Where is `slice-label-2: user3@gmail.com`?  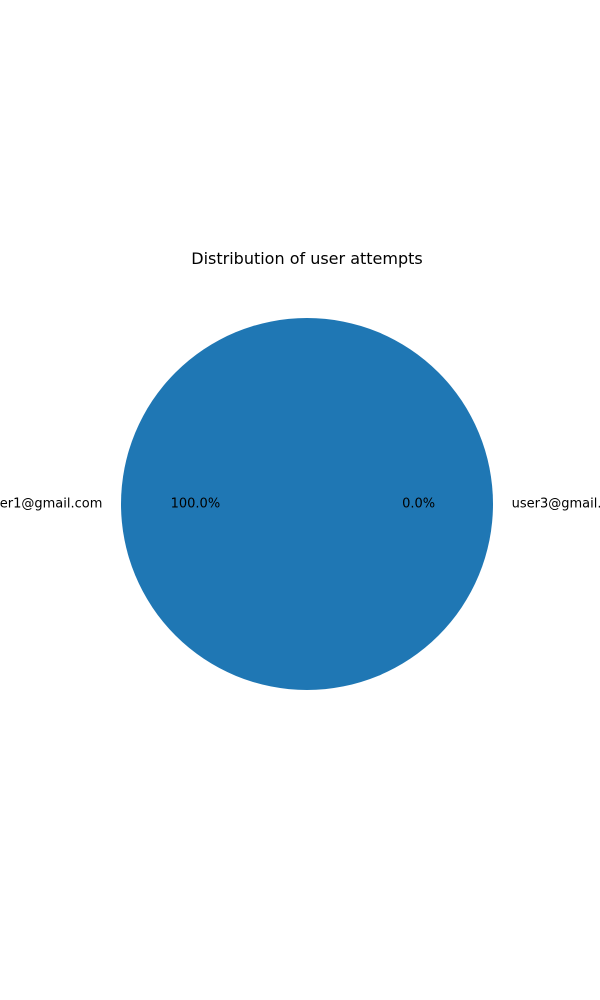 slice-label-2: user3@gmail.com is located at coordinates (556, 504).